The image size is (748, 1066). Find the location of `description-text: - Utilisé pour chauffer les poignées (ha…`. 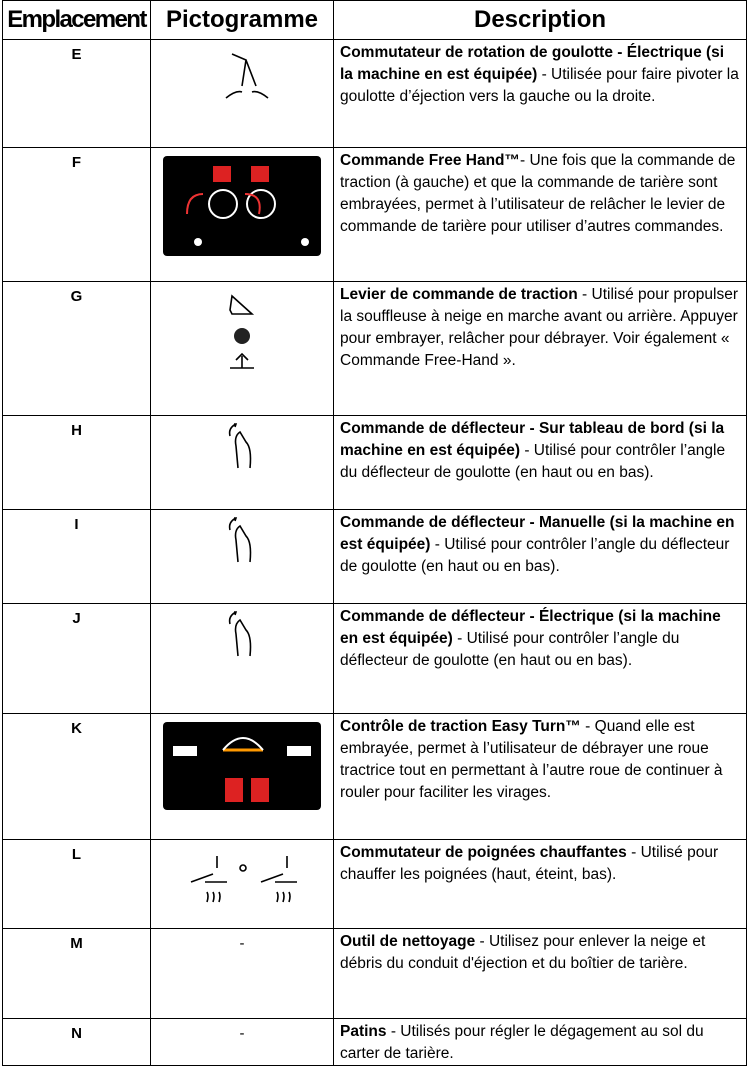

description-text: - Utilisé pour chauffer les poignées (ha… is located at coordinates (529, 863).